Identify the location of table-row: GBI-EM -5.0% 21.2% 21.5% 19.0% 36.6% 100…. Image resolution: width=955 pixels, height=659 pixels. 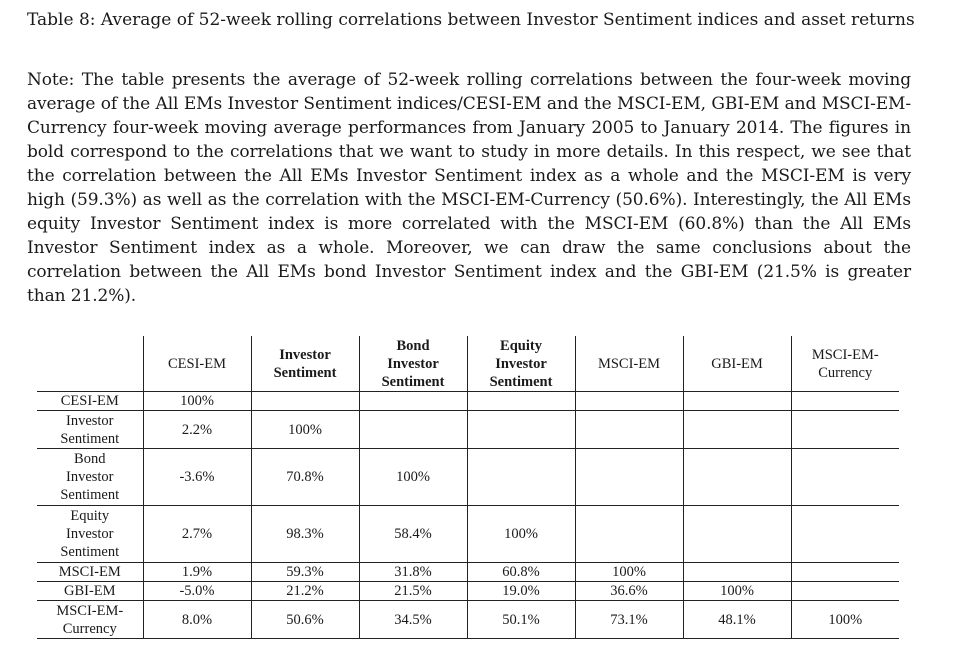
(468, 591).